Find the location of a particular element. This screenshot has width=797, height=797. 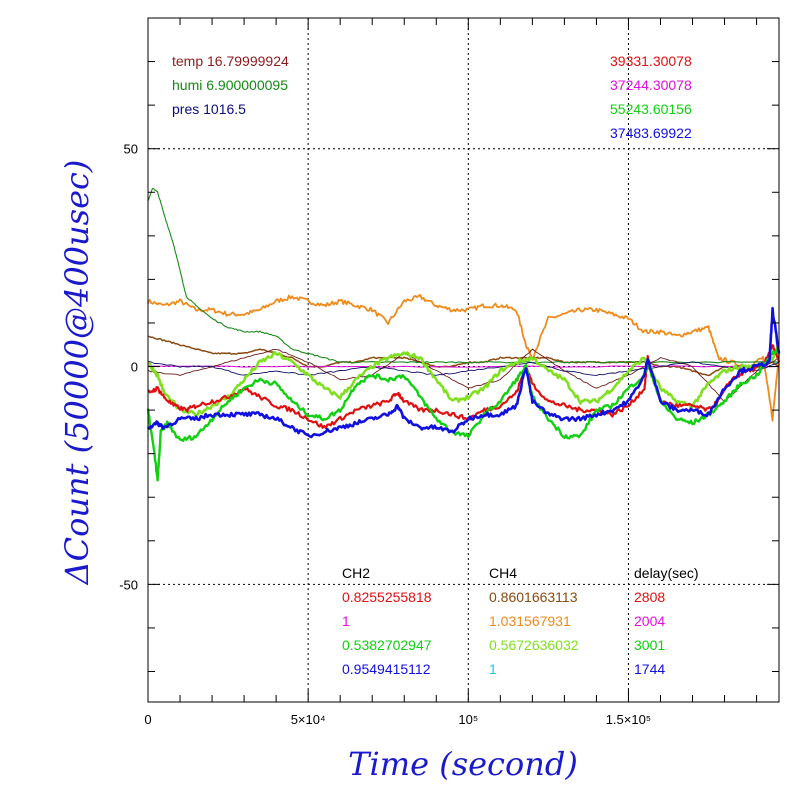

y-tick-label: -50 is located at coordinates (128, 584).